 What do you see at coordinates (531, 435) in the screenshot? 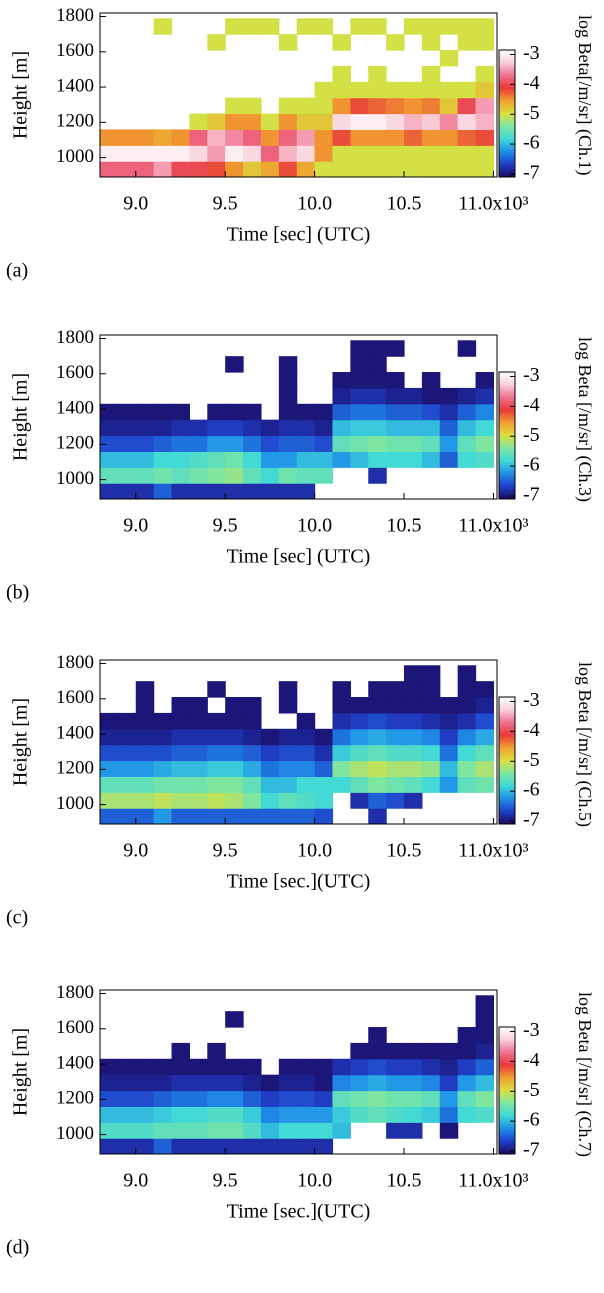
I see `colorbar-tick-label: -5` at bounding box center [531, 435].